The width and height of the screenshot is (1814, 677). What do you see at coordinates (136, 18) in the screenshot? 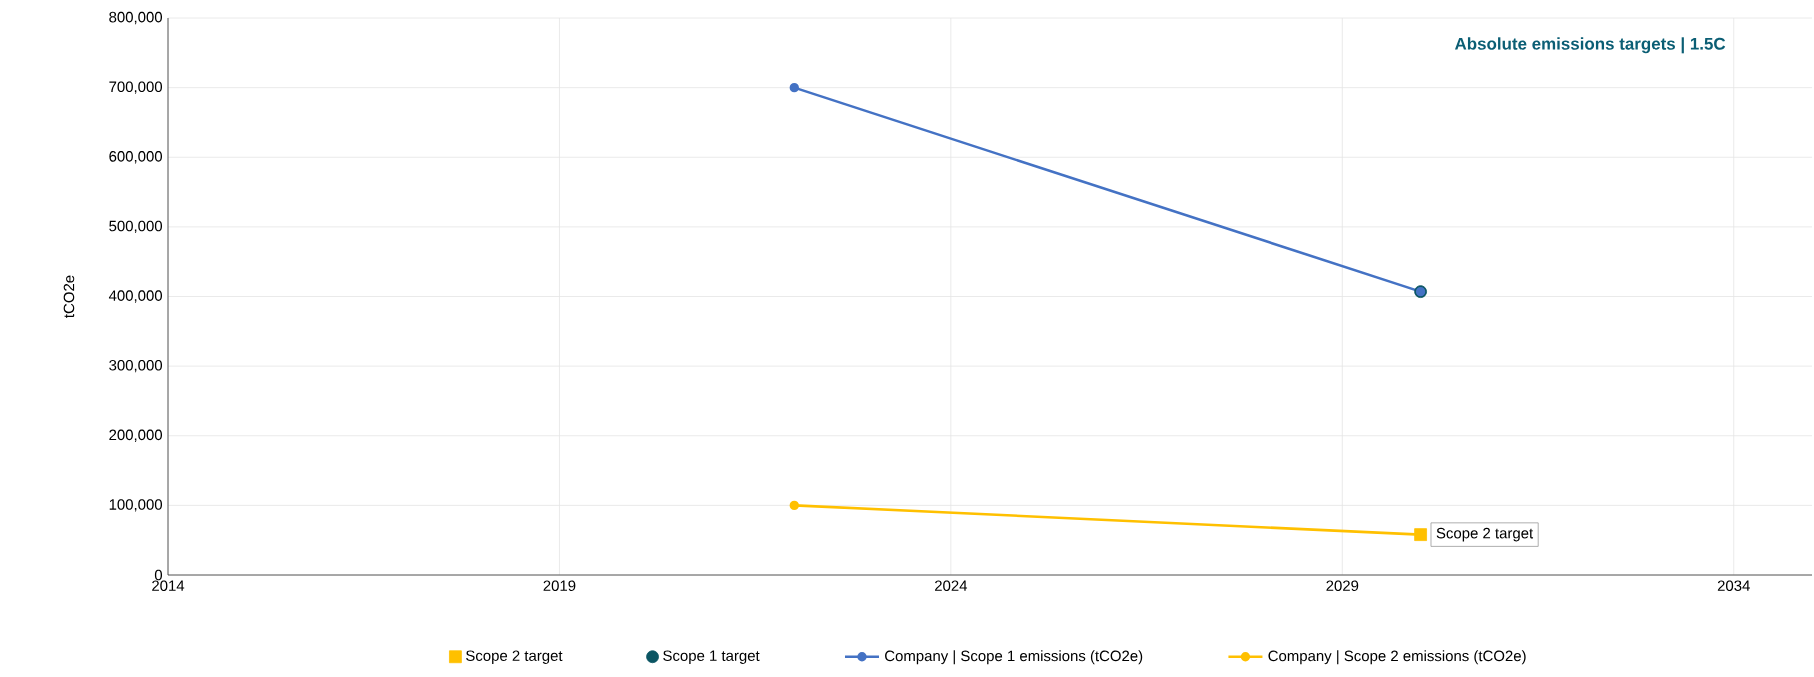
I see `y-tick-label: 800,000` at bounding box center [136, 18].